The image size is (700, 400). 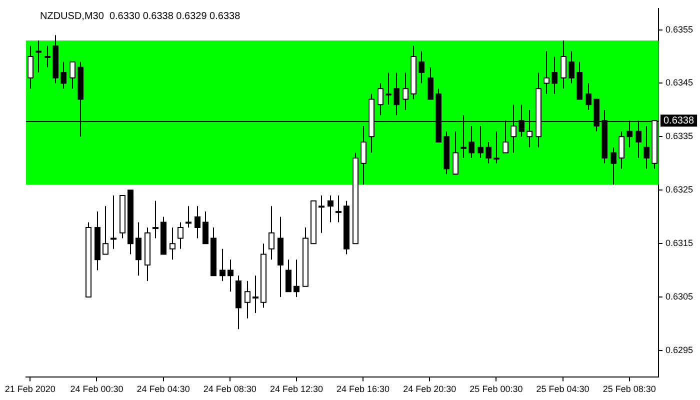 I want to click on y-tick-label: 0.6325, so click(x=679, y=189).